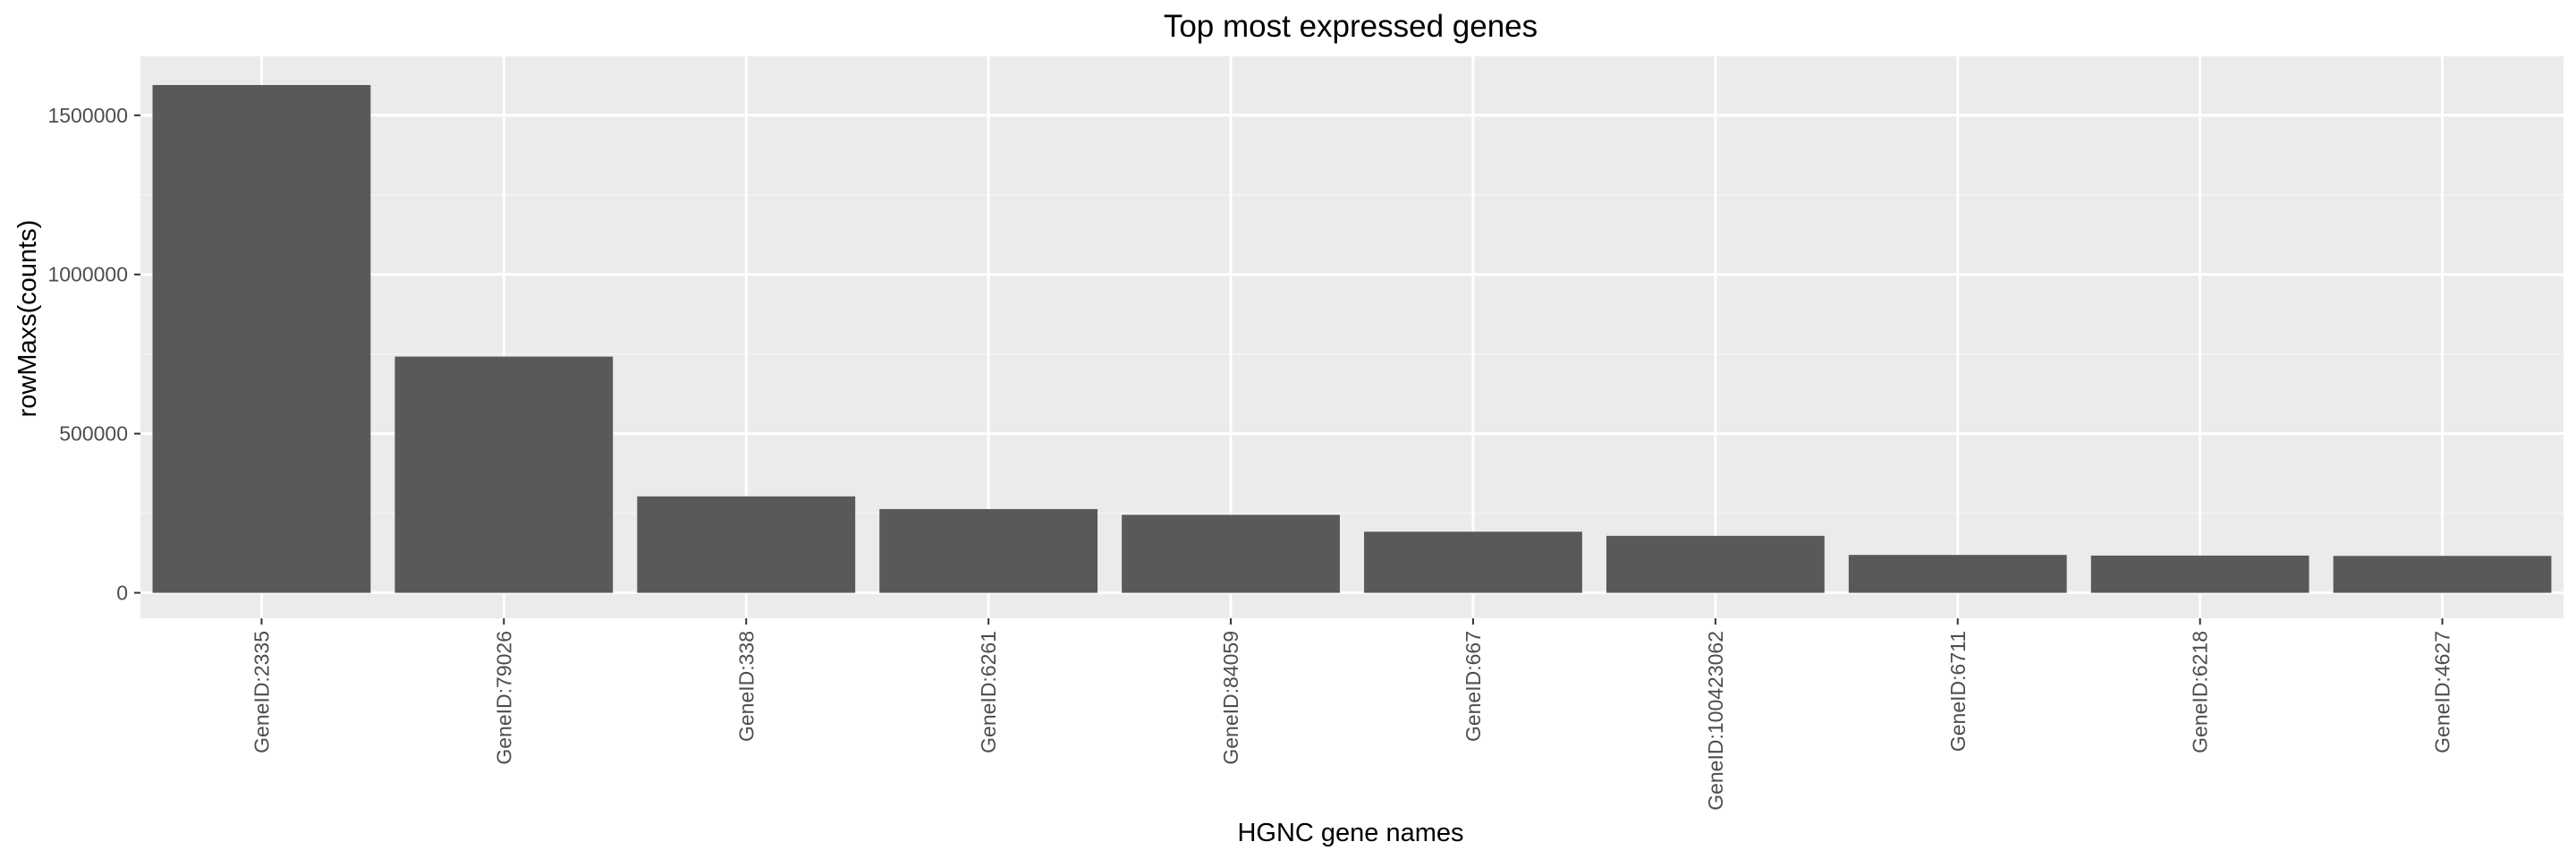  What do you see at coordinates (27, 319) in the screenshot?
I see `y-axis-title: rowMaxs(counts)` at bounding box center [27, 319].